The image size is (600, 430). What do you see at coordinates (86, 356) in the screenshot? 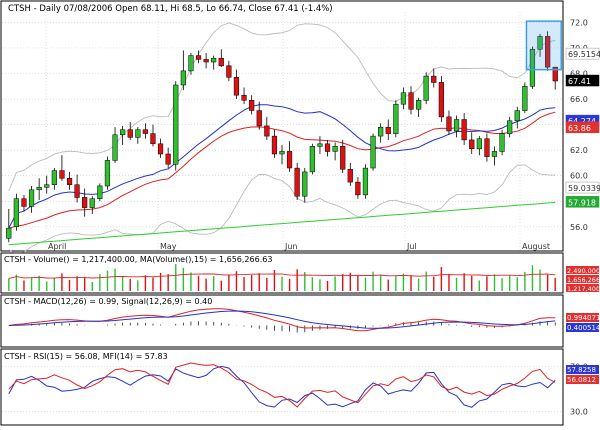
I see `rsi-label: CTSH - RSI(15) = 56.08, MFI(14) = 57.83` at bounding box center [86, 356].